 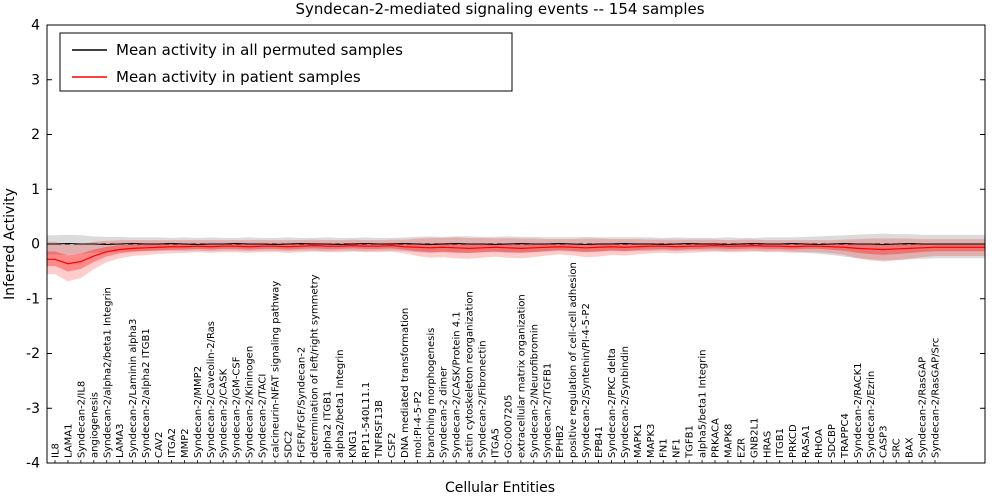 What do you see at coordinates (224, 413) in the screenshot?
I see `x-category-label: Syndecan-2/CASK` at bounding box center [224, 413].